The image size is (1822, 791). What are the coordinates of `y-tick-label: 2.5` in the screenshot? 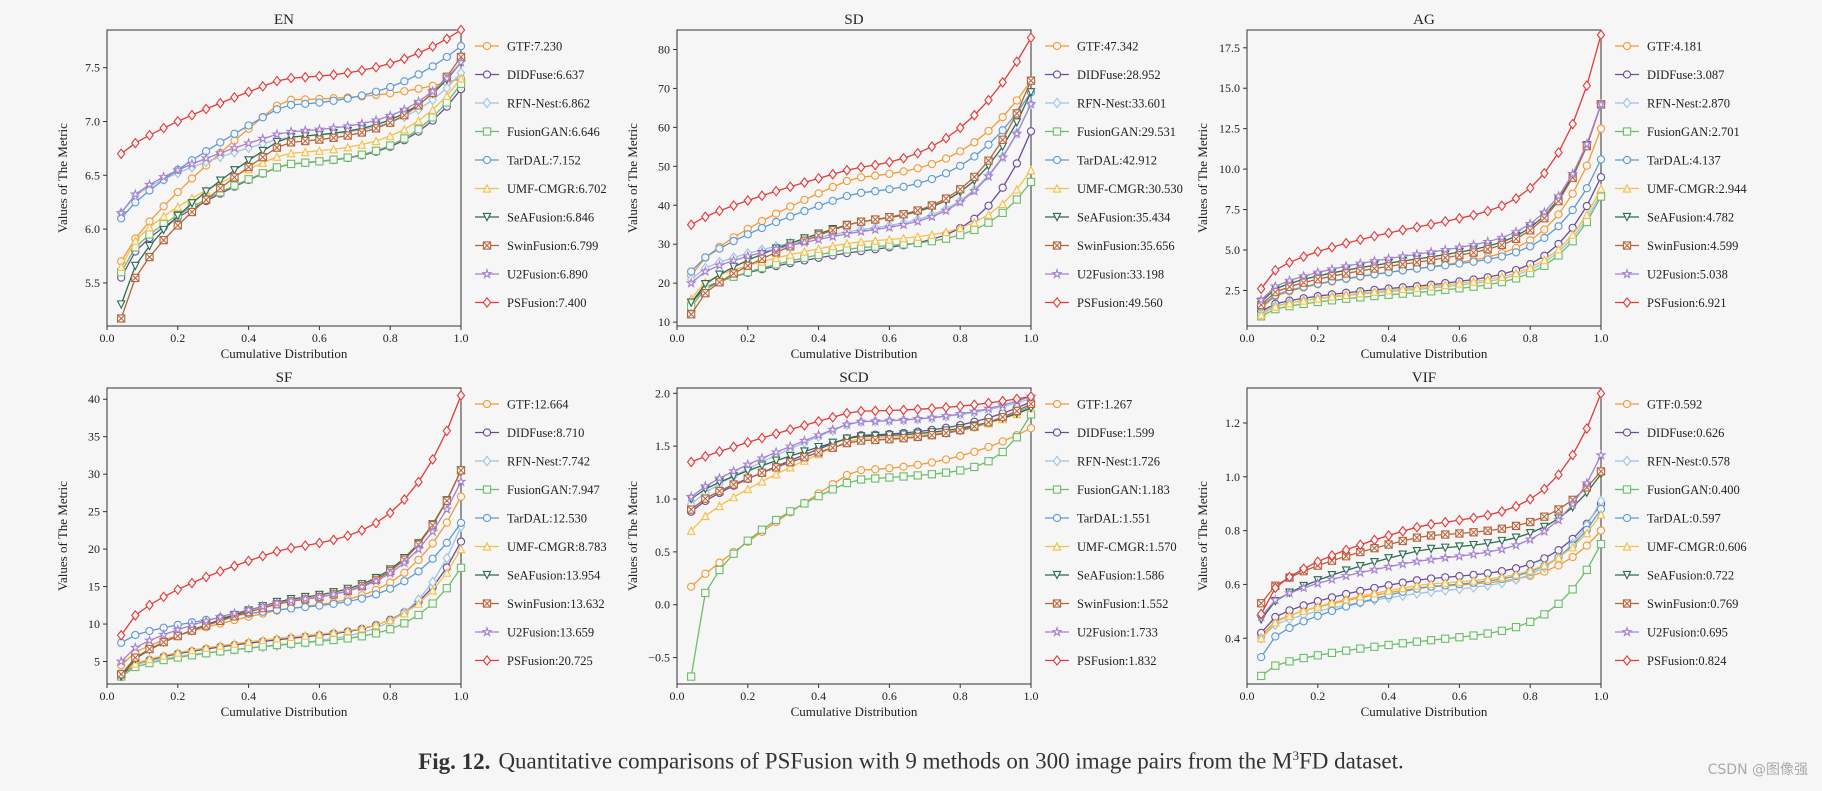 It's located at (1232, 290).